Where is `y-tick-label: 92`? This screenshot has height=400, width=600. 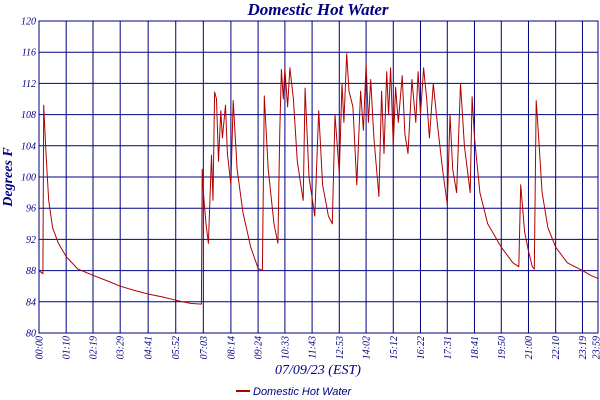 y-tick-label: 92 is located at coordinates (31, 240).